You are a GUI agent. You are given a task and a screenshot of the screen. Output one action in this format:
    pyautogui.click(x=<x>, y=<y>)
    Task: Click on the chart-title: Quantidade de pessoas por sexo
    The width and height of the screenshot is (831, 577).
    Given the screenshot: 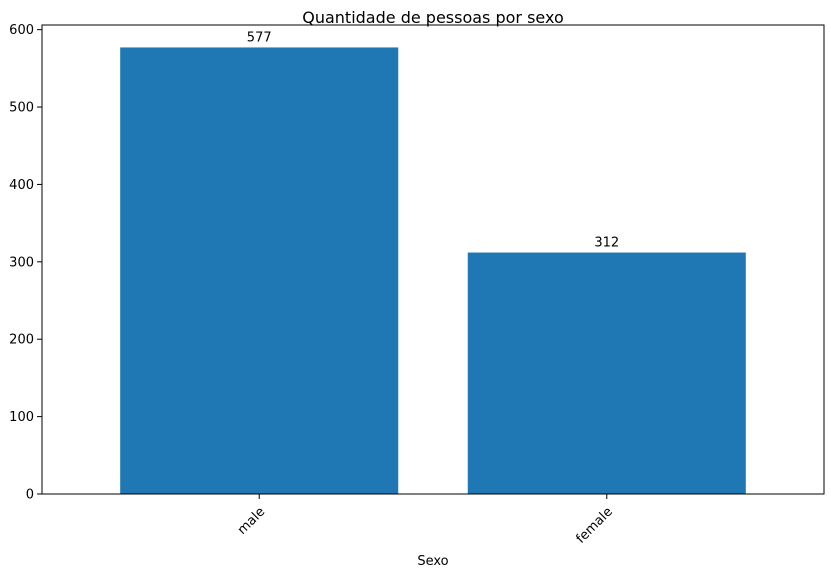 What is the action you would take?
    pyautogui.click(x=433, y=17)
    